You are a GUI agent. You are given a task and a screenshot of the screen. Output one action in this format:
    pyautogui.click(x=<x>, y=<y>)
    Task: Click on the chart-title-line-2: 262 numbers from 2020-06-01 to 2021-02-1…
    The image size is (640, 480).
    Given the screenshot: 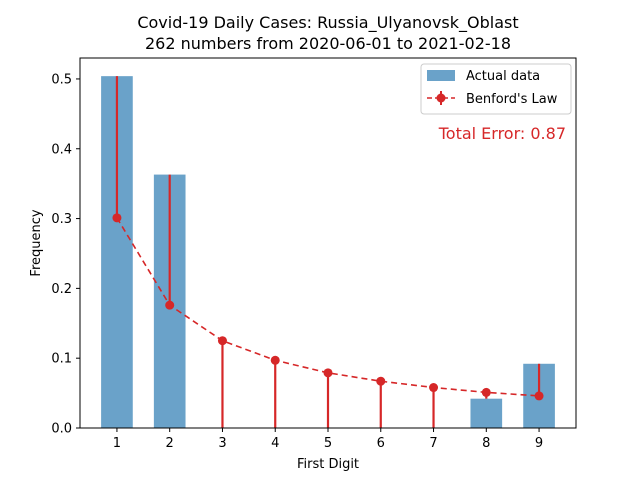 What is the action you would take?
    pyautogui.click(x=328, y=43)
    